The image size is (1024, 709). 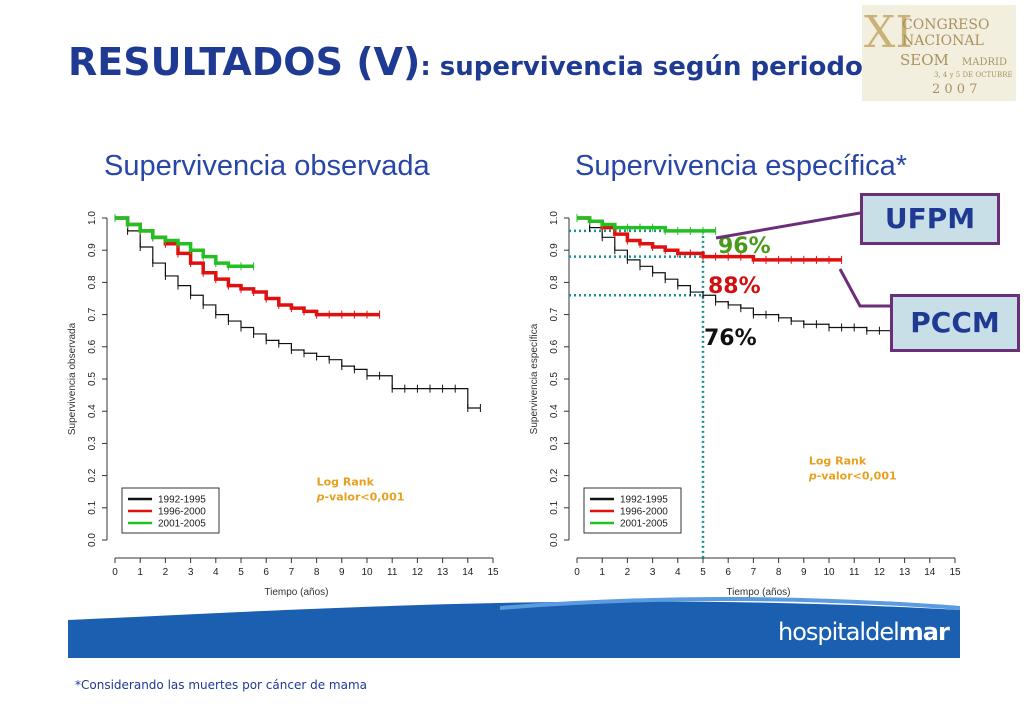 I want to click on y-axis-label: Supervivencia observada, so click(x=72, y=378).